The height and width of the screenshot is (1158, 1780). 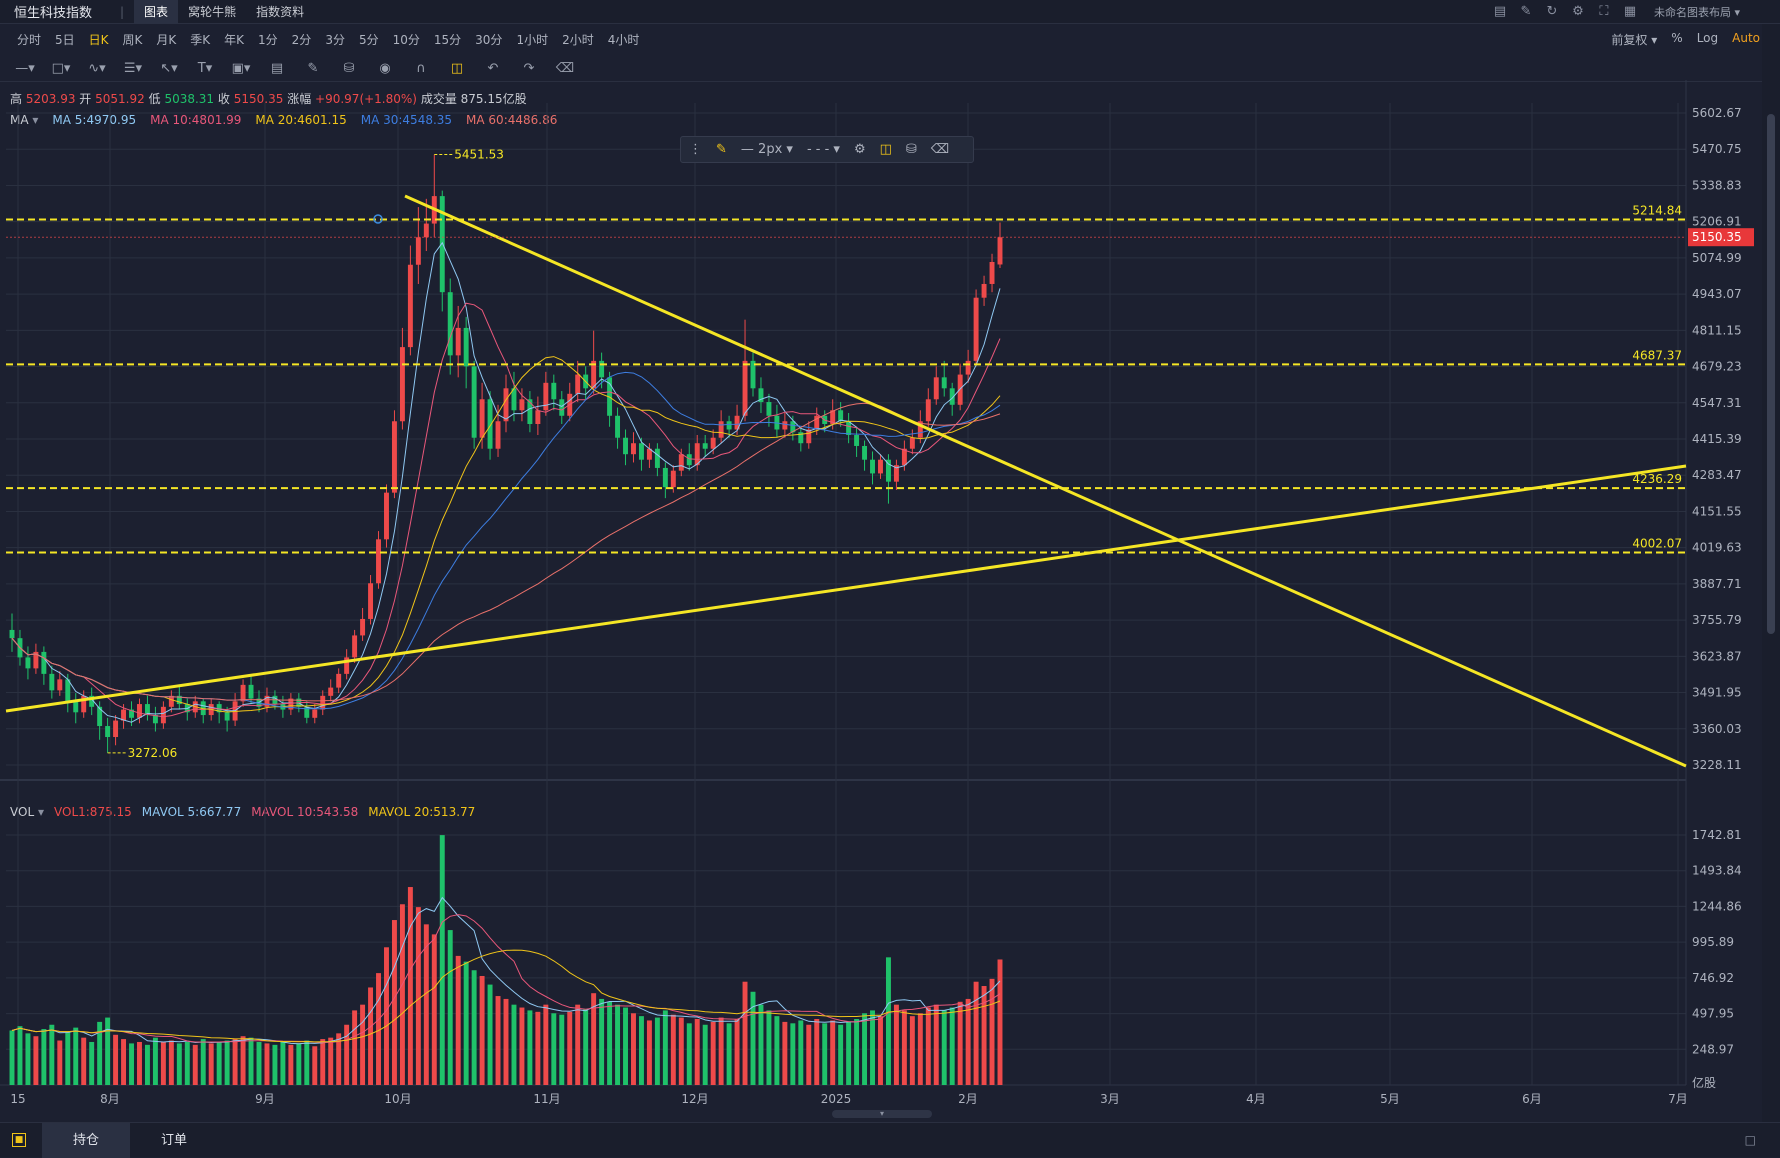 I want to click on period-item: 年K, so click(x=234, y=39).